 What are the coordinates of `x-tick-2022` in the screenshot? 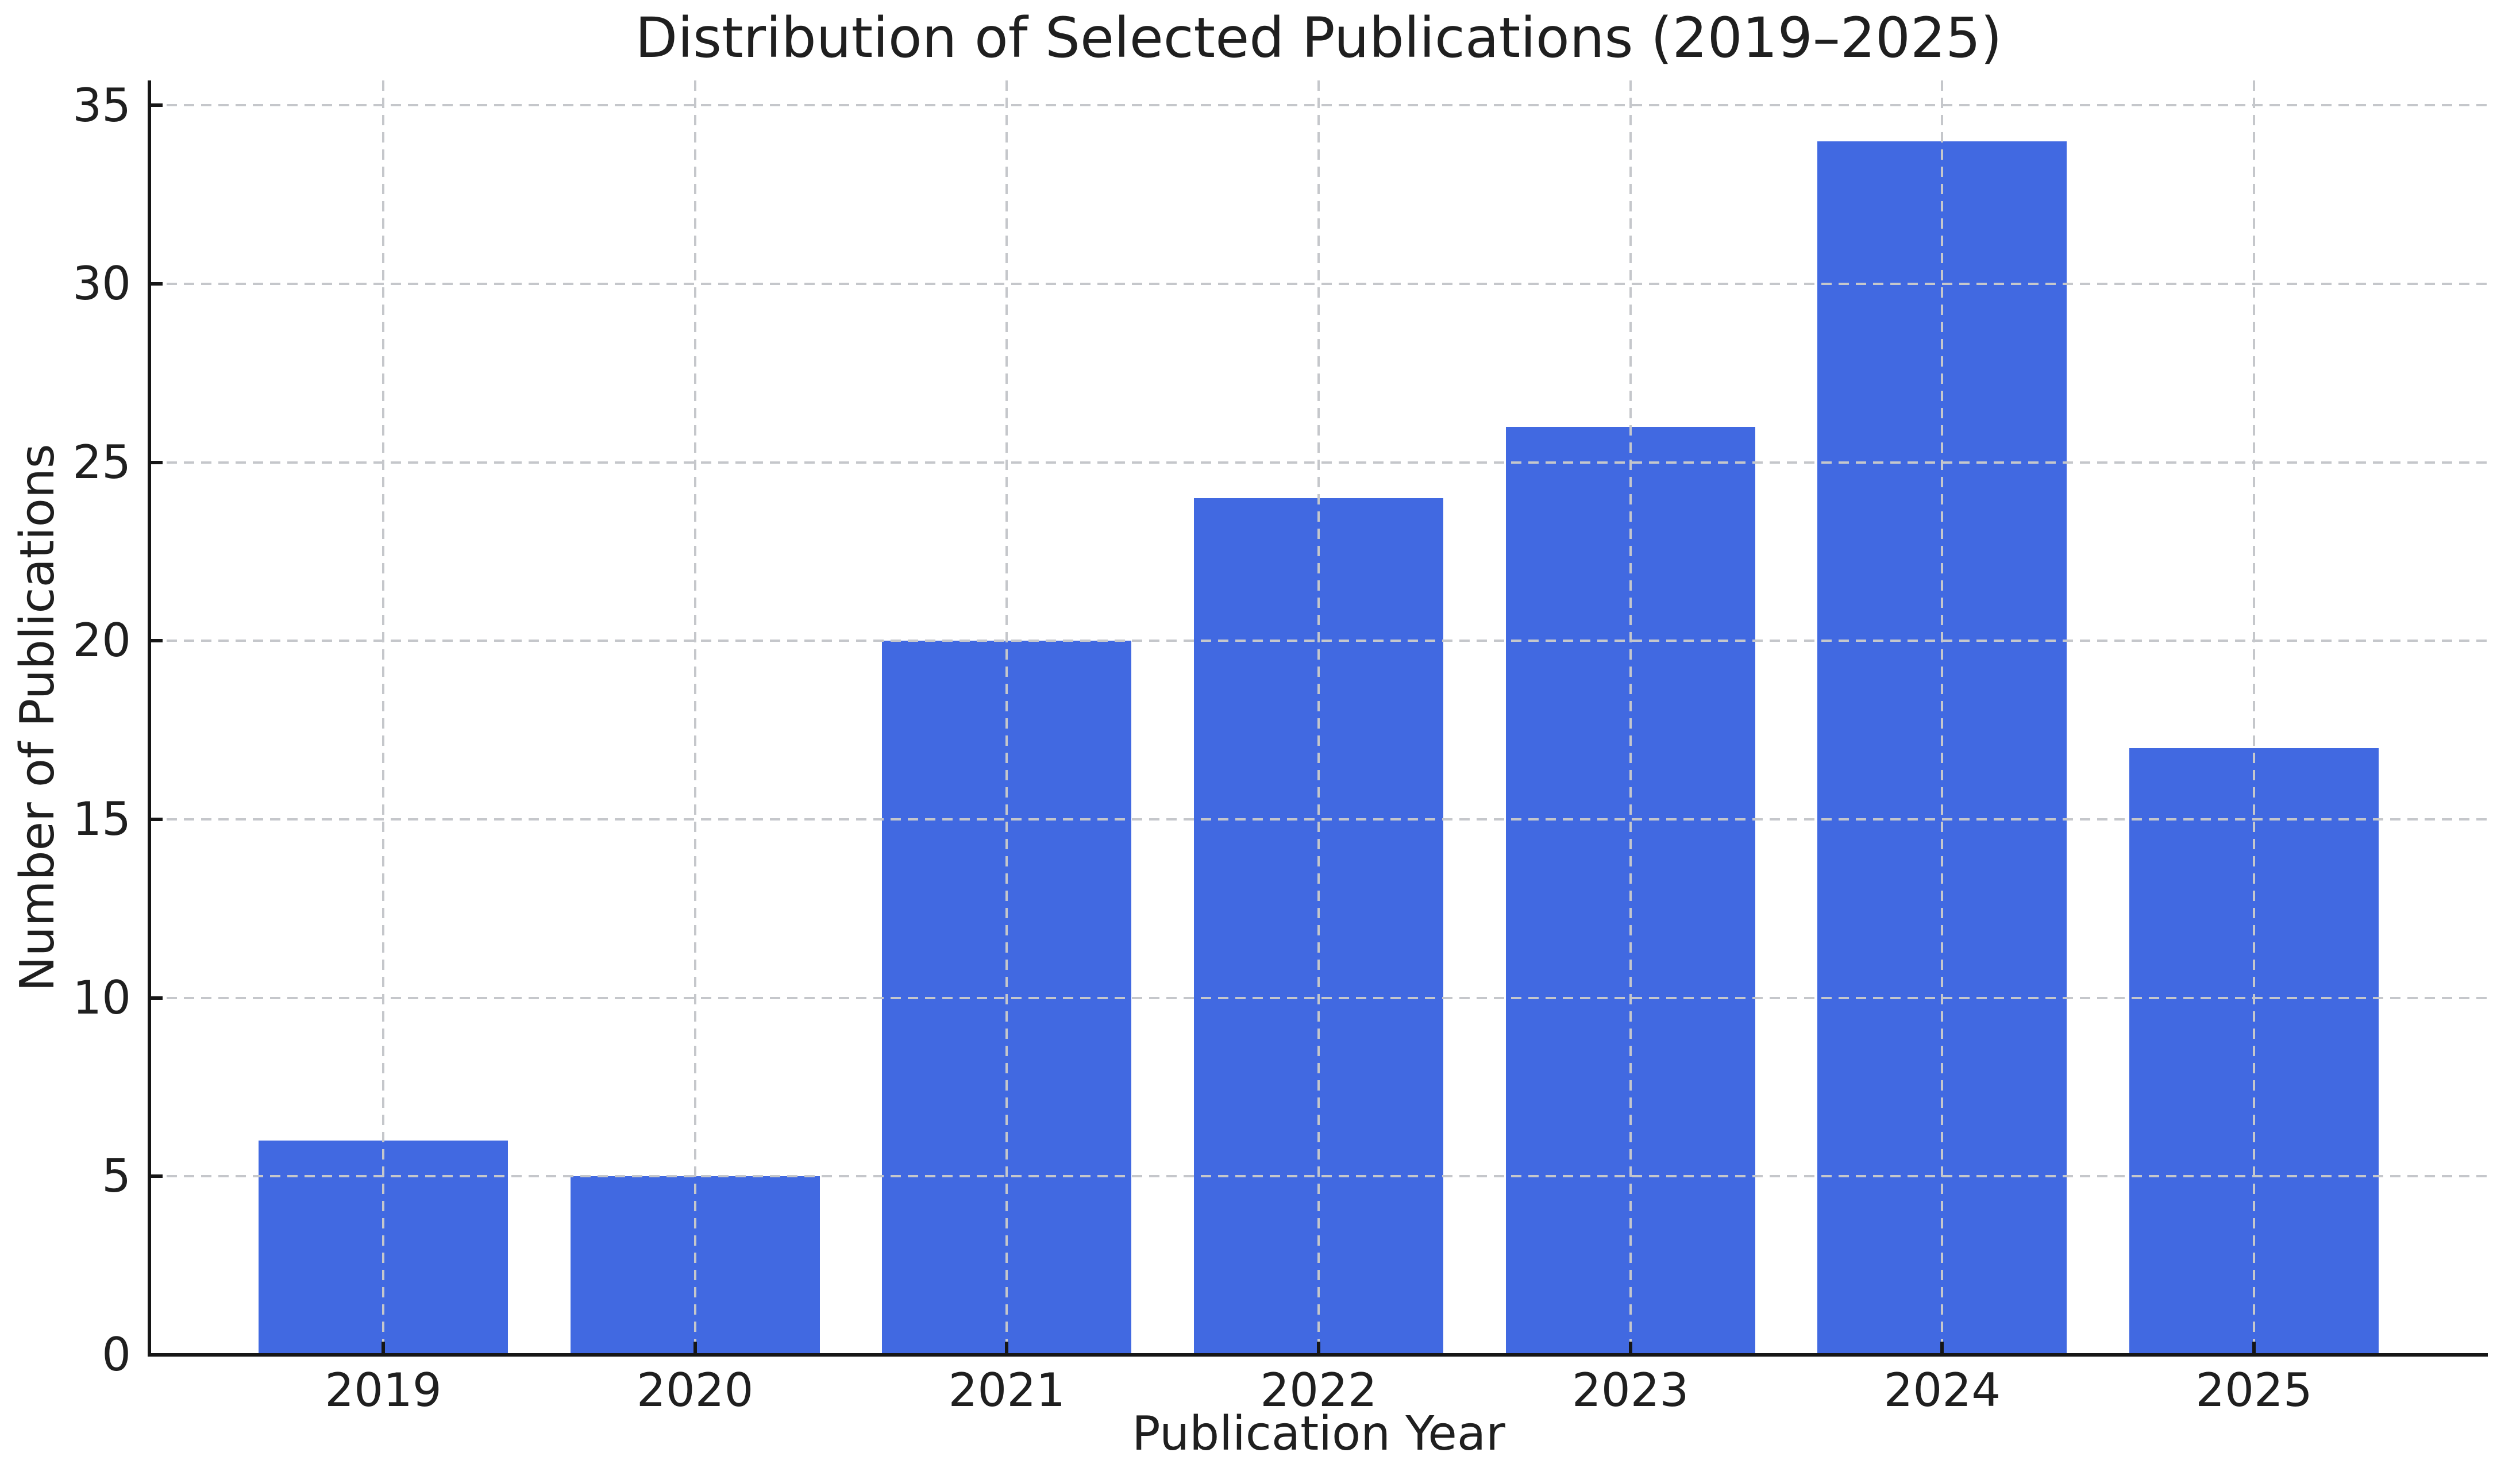 It's located at (1318, 1347).